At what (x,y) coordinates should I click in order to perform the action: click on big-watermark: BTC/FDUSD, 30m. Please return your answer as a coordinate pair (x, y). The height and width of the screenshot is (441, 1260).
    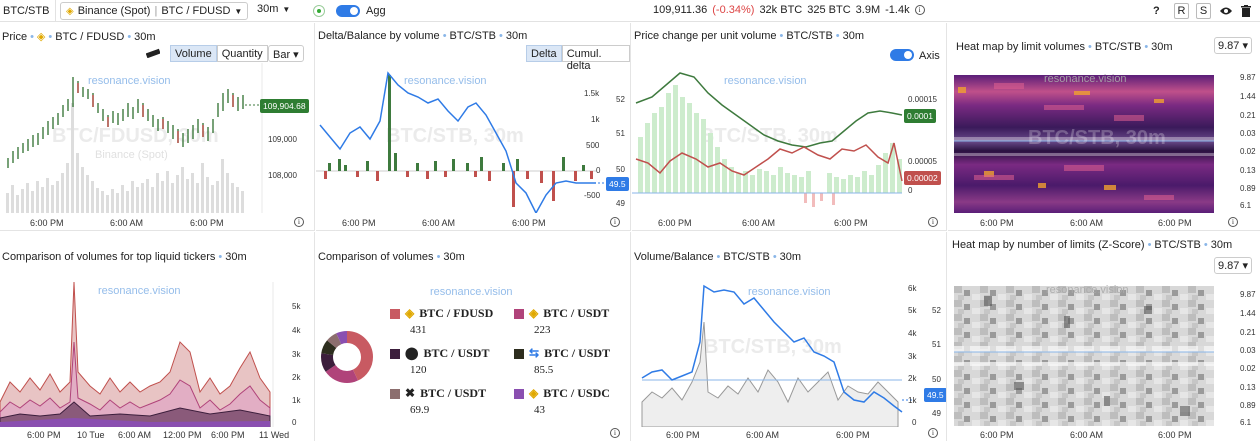
    Looking at the image, I should click on (135, 136).